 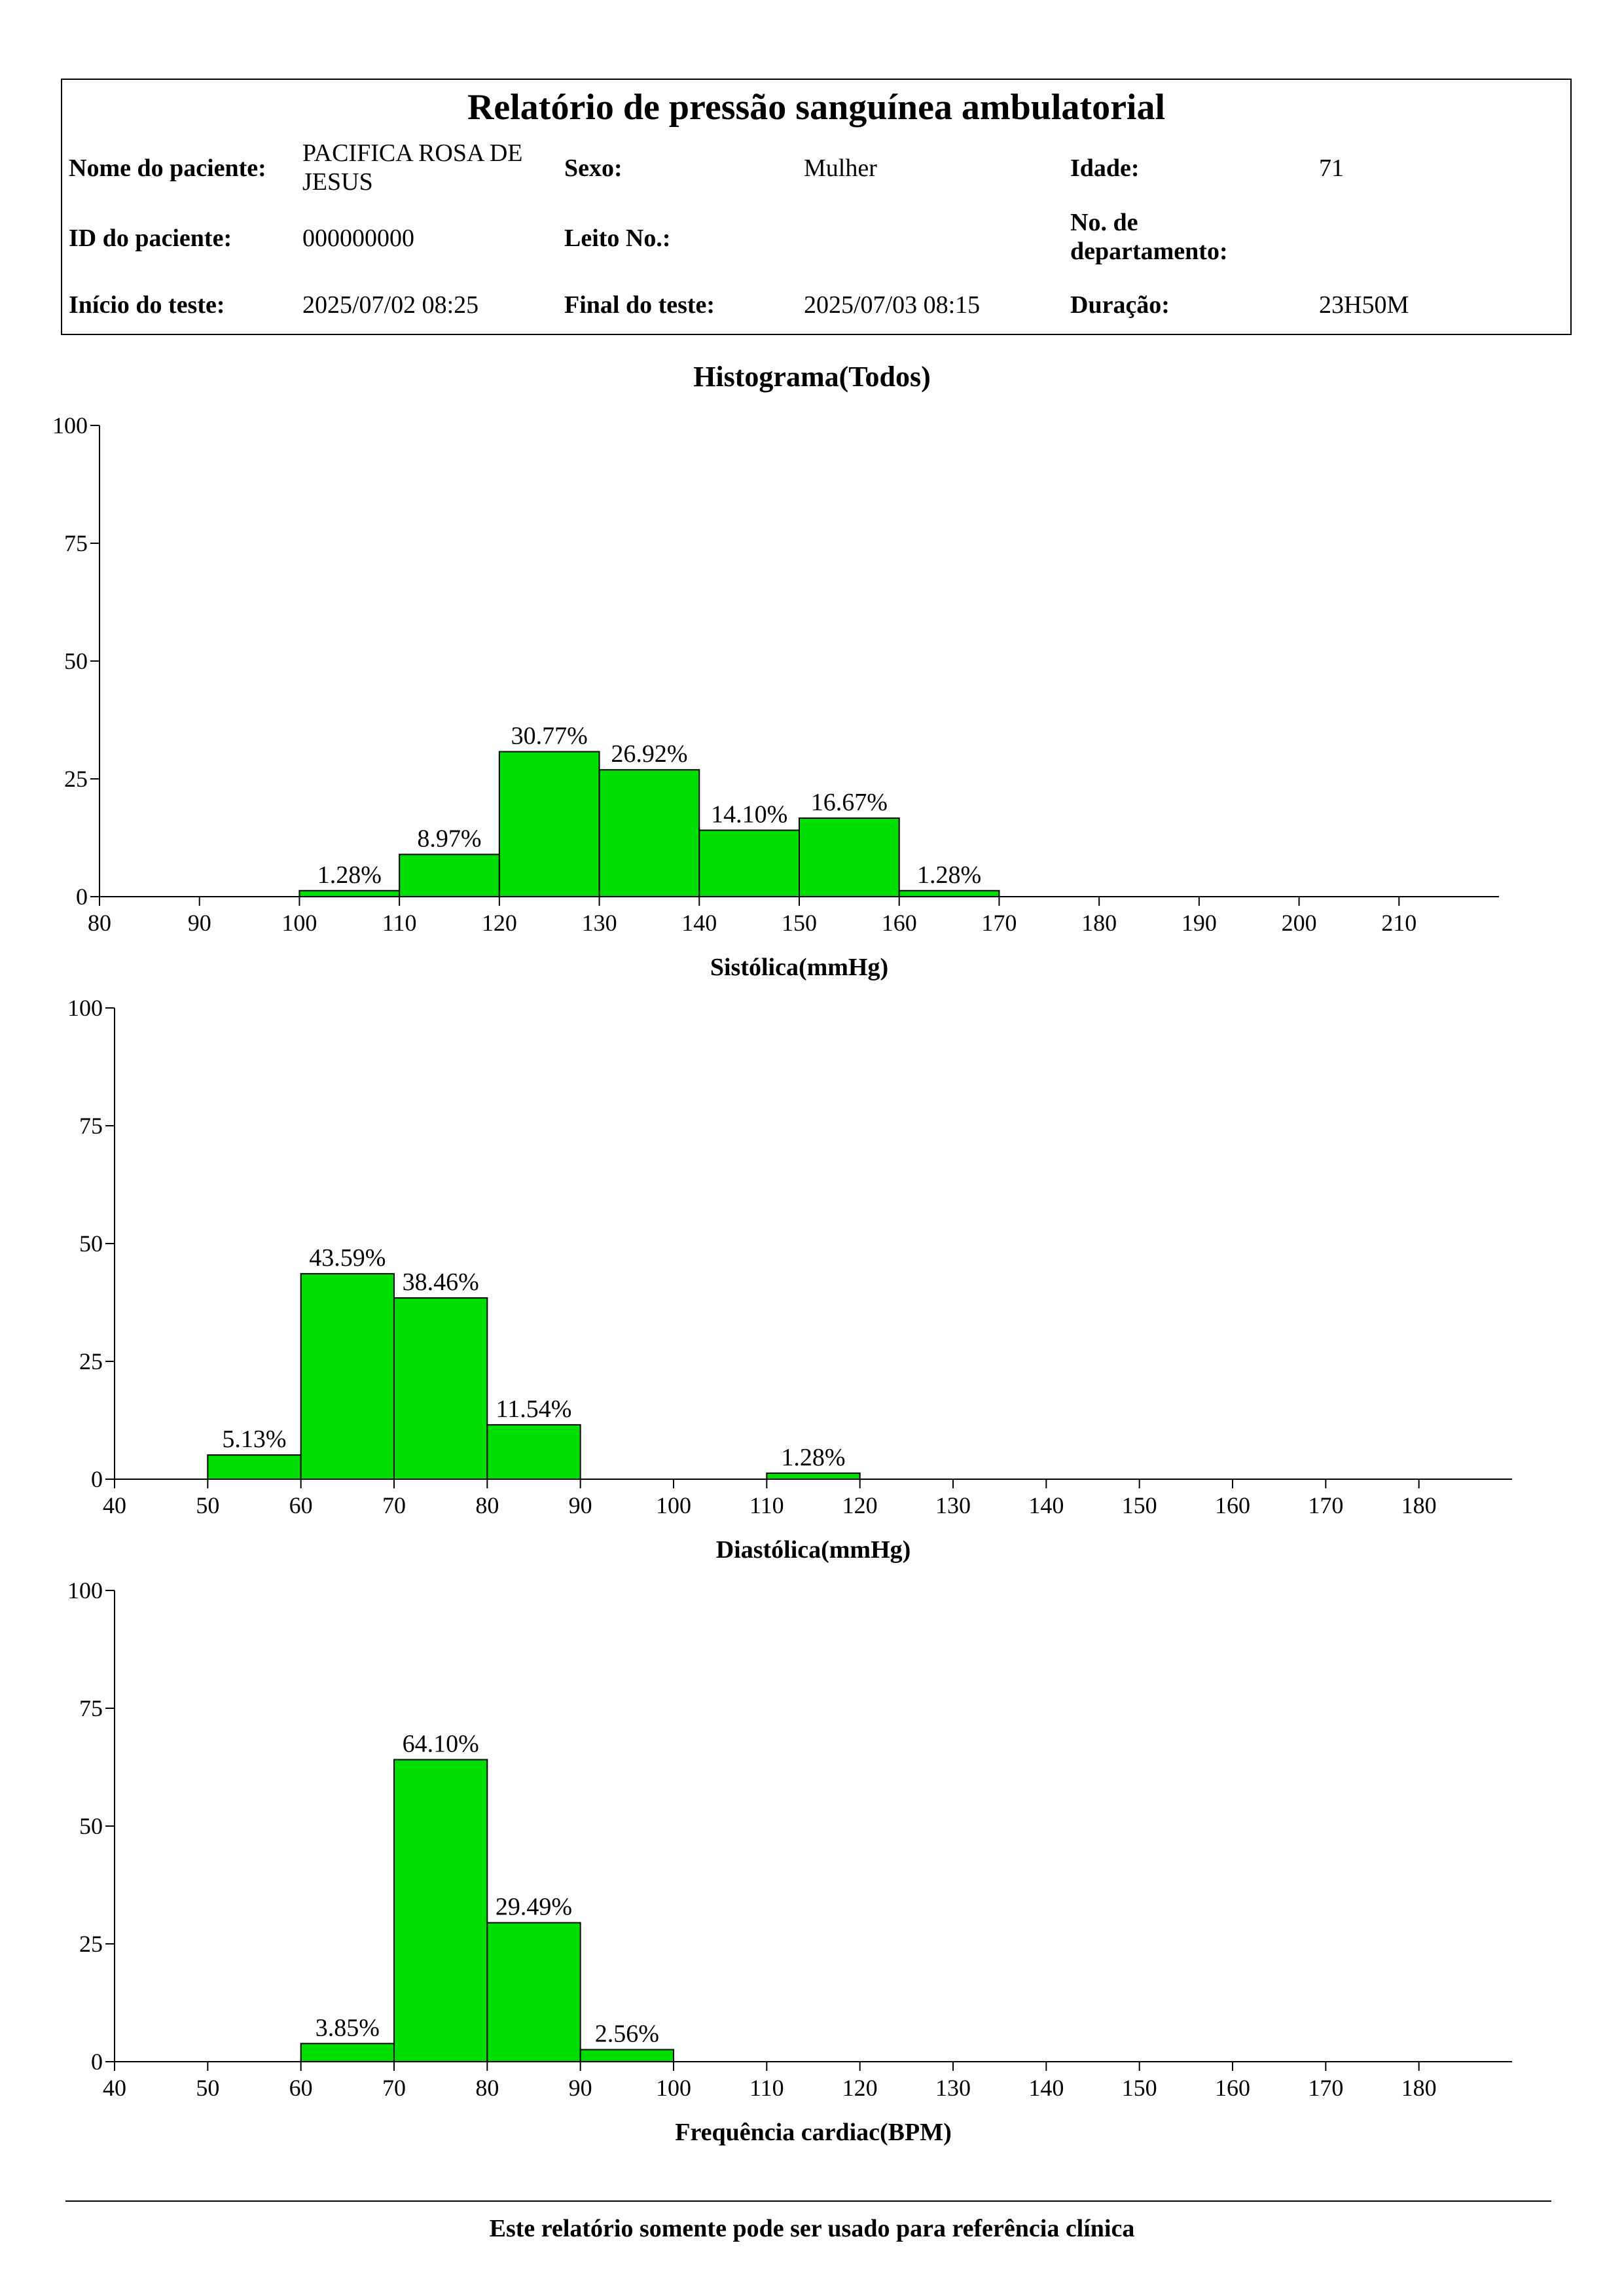 What do you see at coordinates (301, 1505) in the screenshot?
I see `diastolic-x-tick-label-2: 60` at bounding box center [301, 1505].